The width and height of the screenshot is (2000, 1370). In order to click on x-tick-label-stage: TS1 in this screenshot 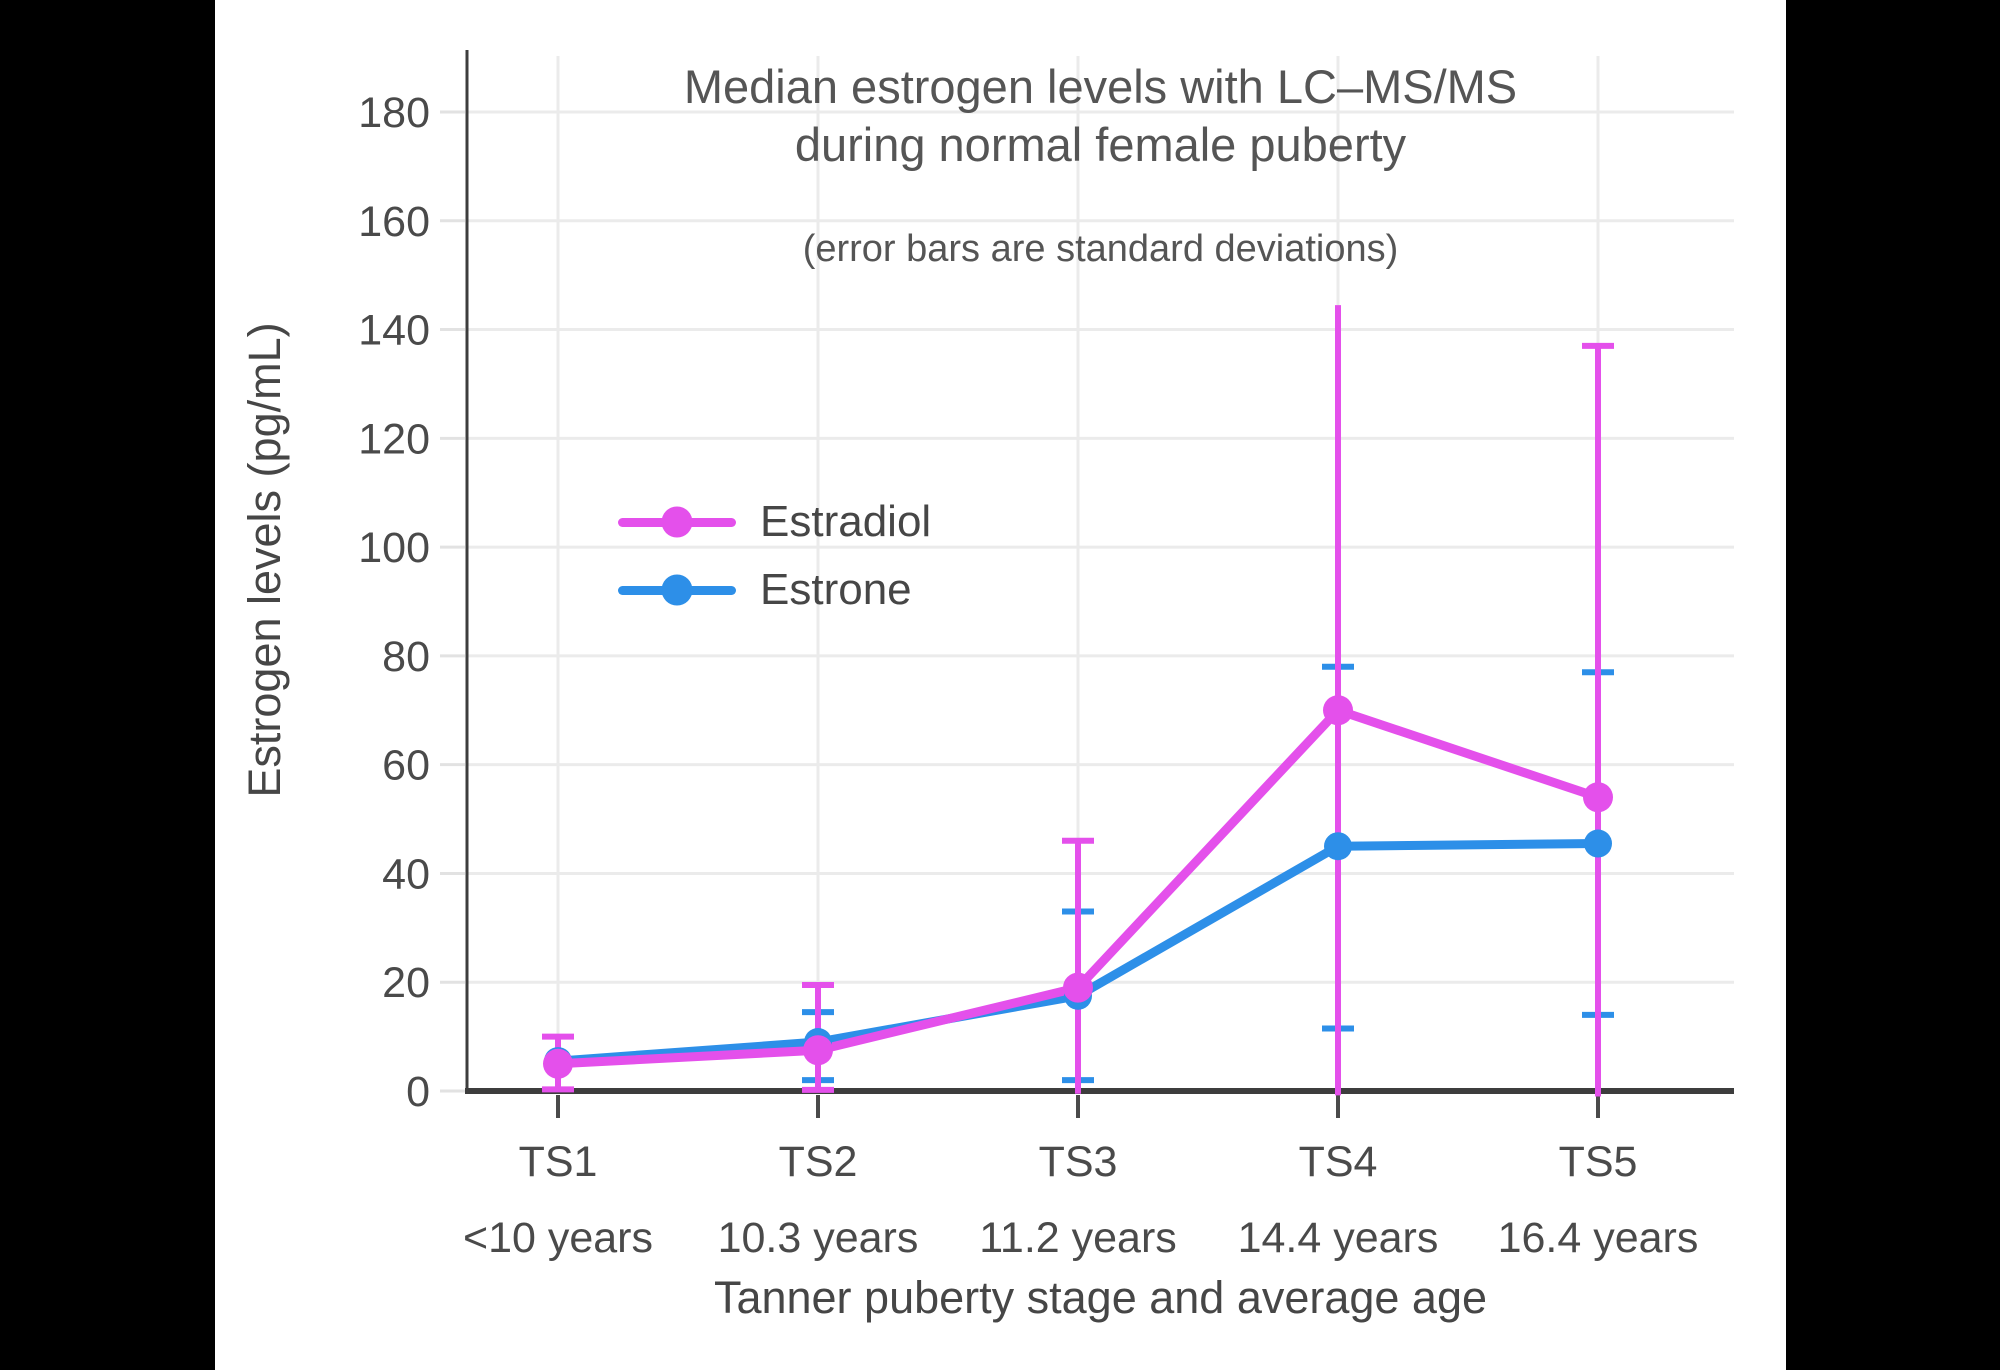, I will do `click(558, 1162)`.